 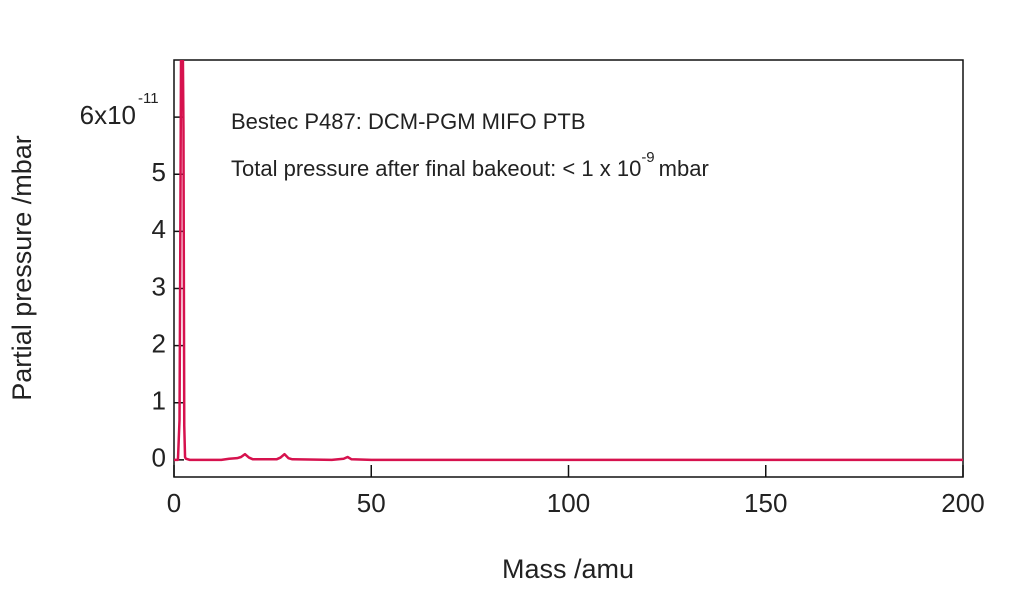 I want to click on y-axis-title: Partial pressure /mbar, so click(x=22, y=268).